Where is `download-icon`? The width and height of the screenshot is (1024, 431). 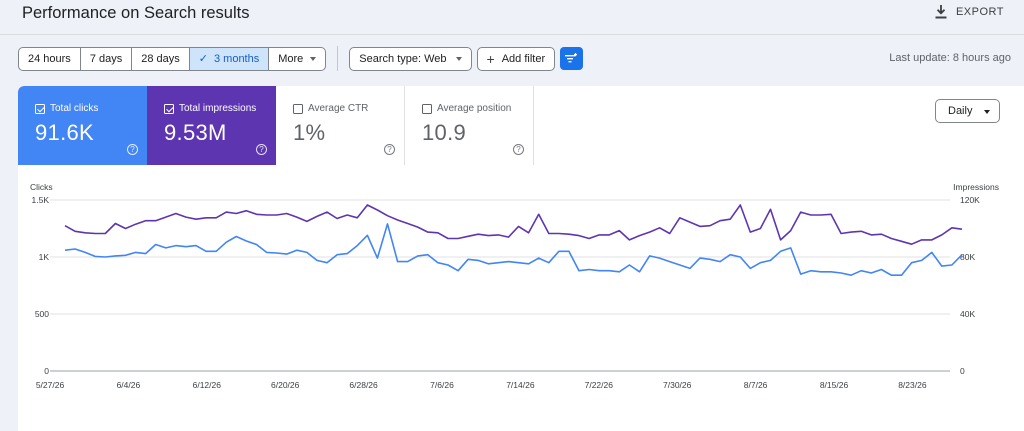
download-icon is located at coordinates (941, 12).